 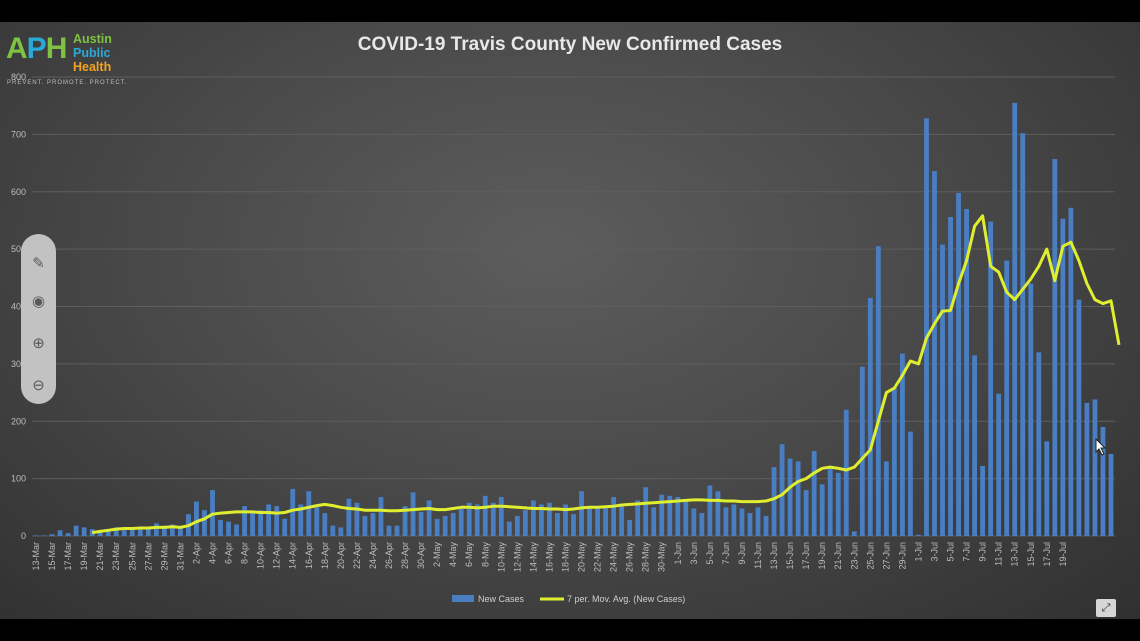 I want to click on x-tick-label: 31-Mar, so click(x=180, y=556).